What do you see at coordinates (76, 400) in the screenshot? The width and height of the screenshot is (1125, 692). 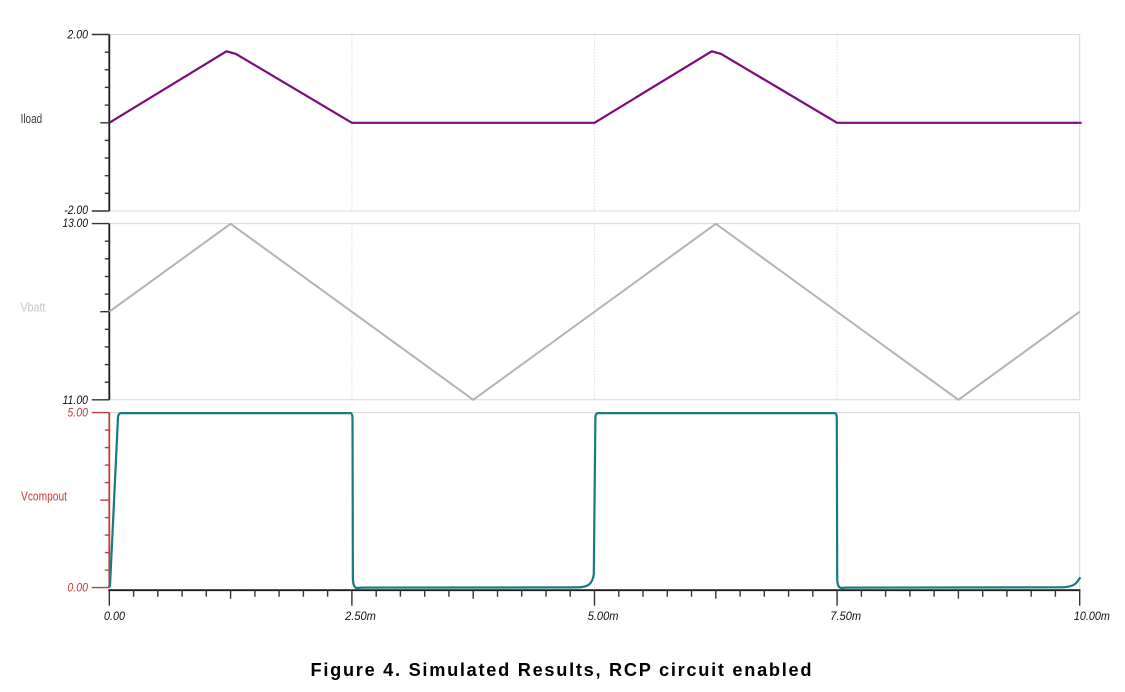 I see `svg-text: 11.00` at bounding box center [76, 400].